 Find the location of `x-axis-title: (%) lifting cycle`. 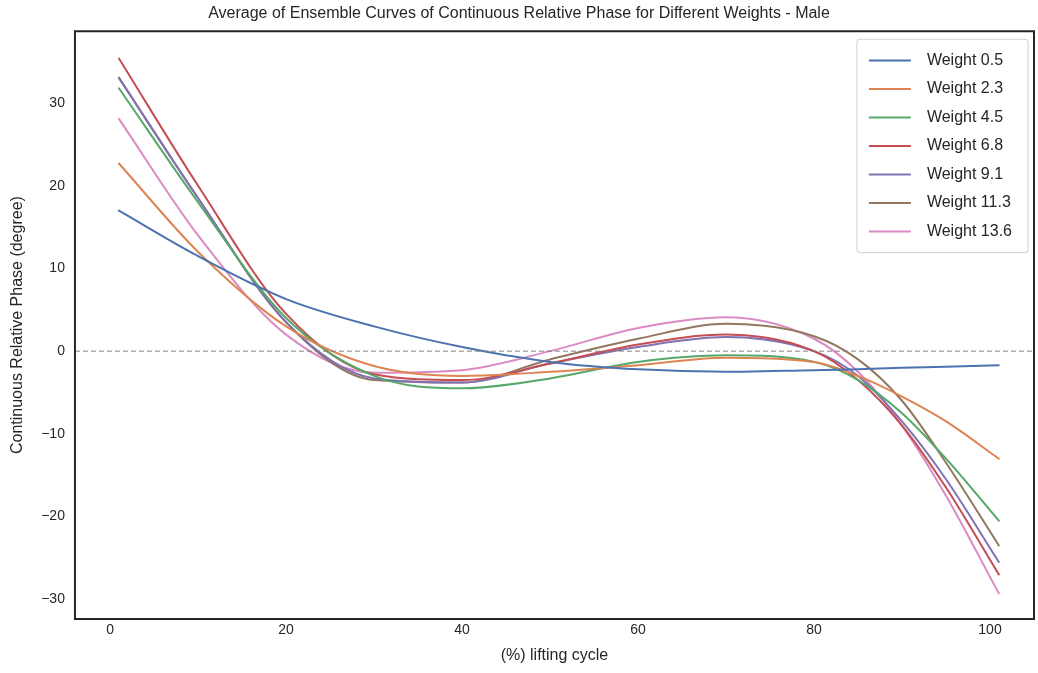

x-axis-title: (%) lifting cycle is located at coordinates (554, 654).